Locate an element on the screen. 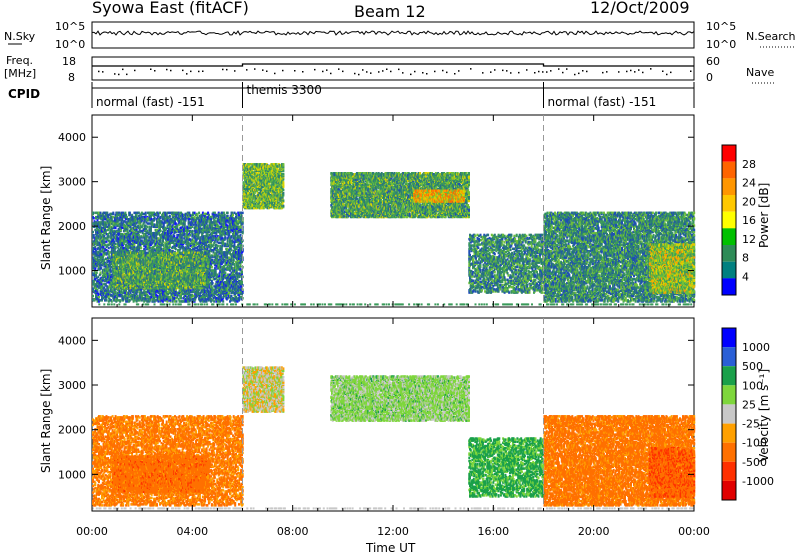 The height and width of the screenshot is (554, 800). nsearch-tick-top: 10^5 is located at coordinates (721, 26).